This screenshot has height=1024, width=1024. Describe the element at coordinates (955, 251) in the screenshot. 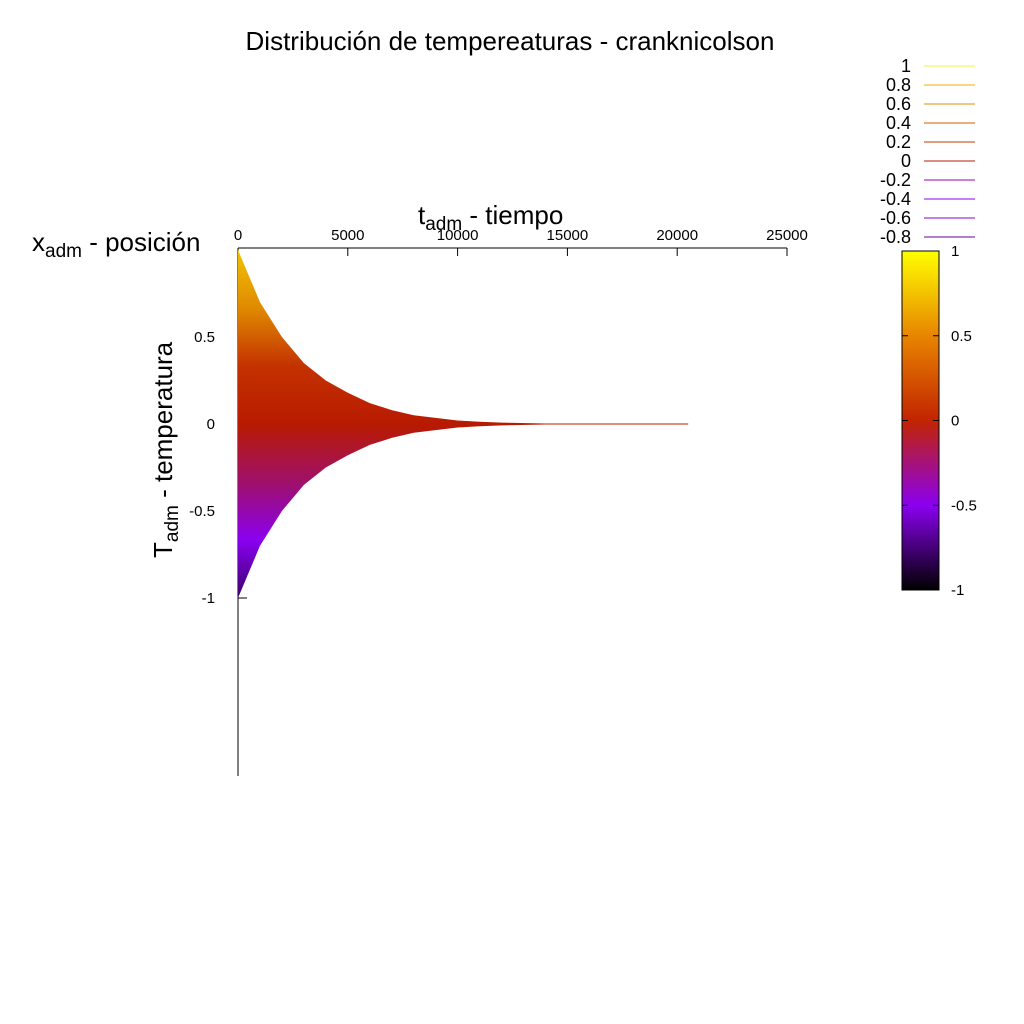

I see `colorbar-tick-label: 1` at that location.